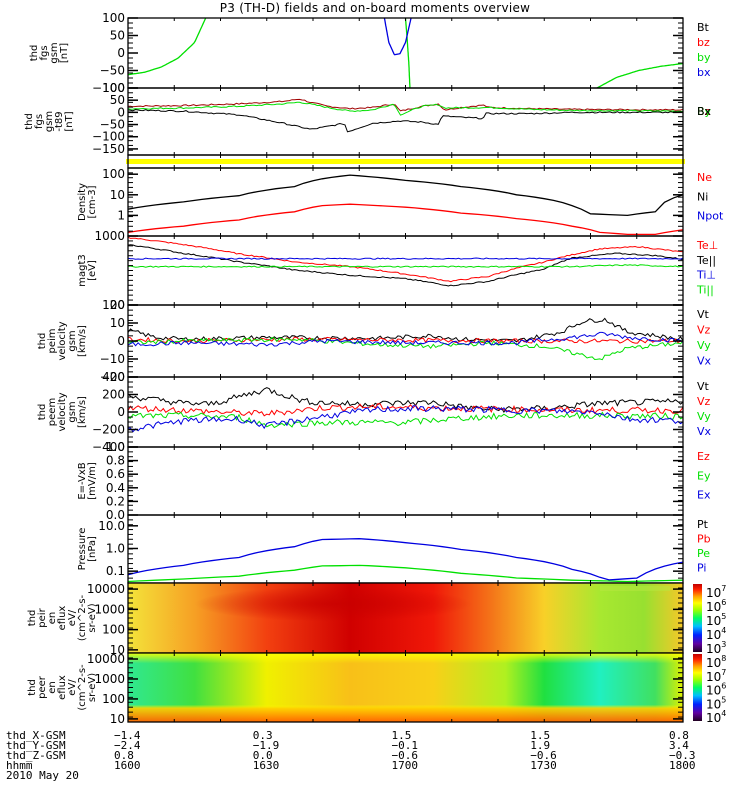 The width and height of the screenshot is (750, 800). What do you see at coordinates (697, 618) in the screenshot?
I see `colorbar-peir` at bounding box center [697, 618].